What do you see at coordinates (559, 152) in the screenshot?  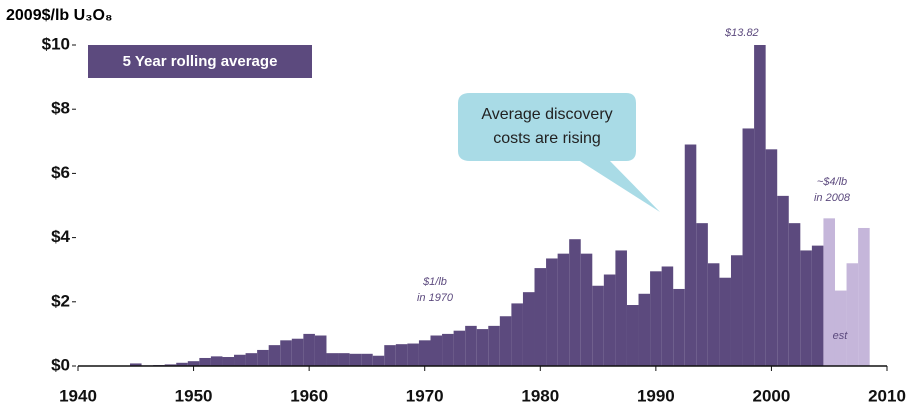 I see `callout-bubble` at bounding box center [559, 152].